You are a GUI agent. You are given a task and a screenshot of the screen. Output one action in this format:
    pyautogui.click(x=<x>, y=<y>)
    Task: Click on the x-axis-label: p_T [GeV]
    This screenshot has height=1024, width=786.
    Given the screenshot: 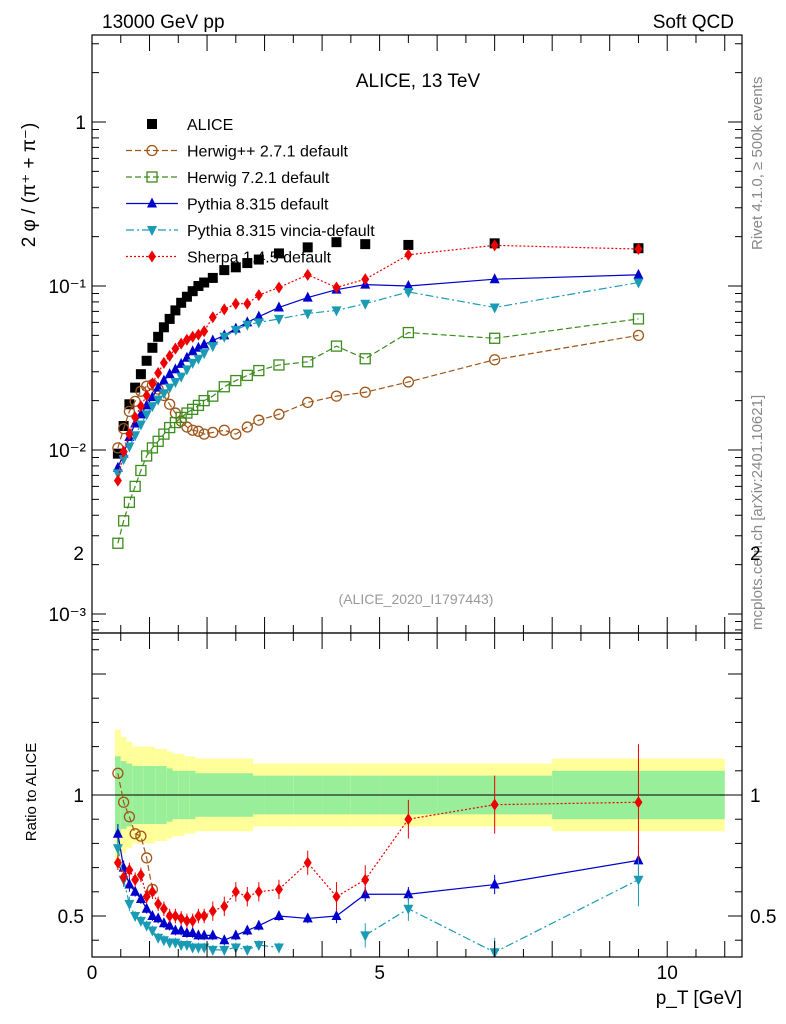 What is the action you would take?
    pyautogui.click(x=699, y=998)
    